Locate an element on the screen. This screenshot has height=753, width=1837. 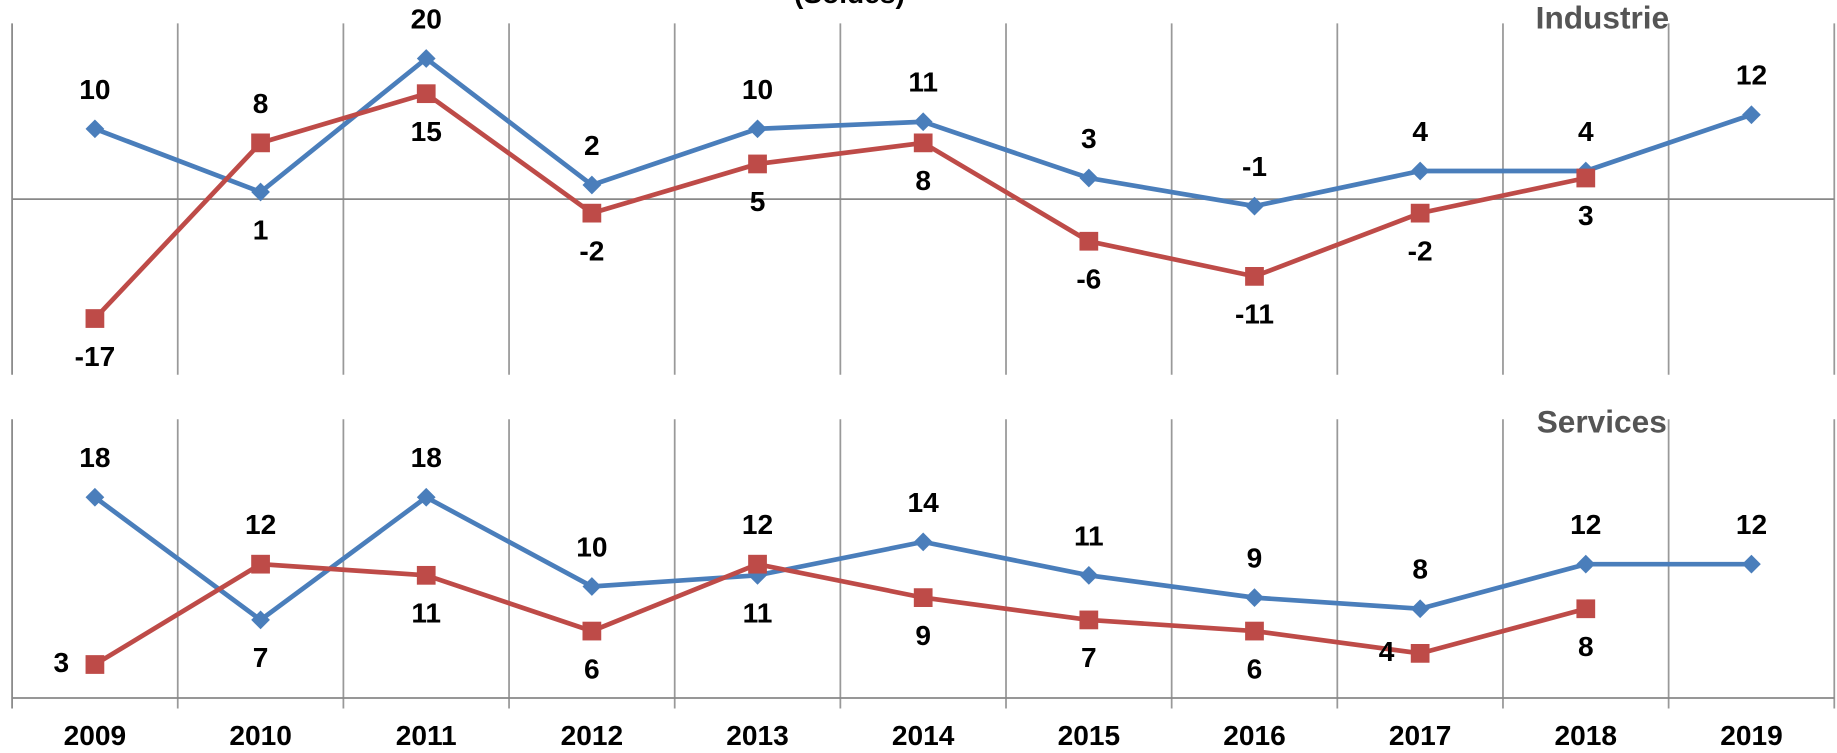
x-tick-label: 2015 is located at coordinates (1089, 735).